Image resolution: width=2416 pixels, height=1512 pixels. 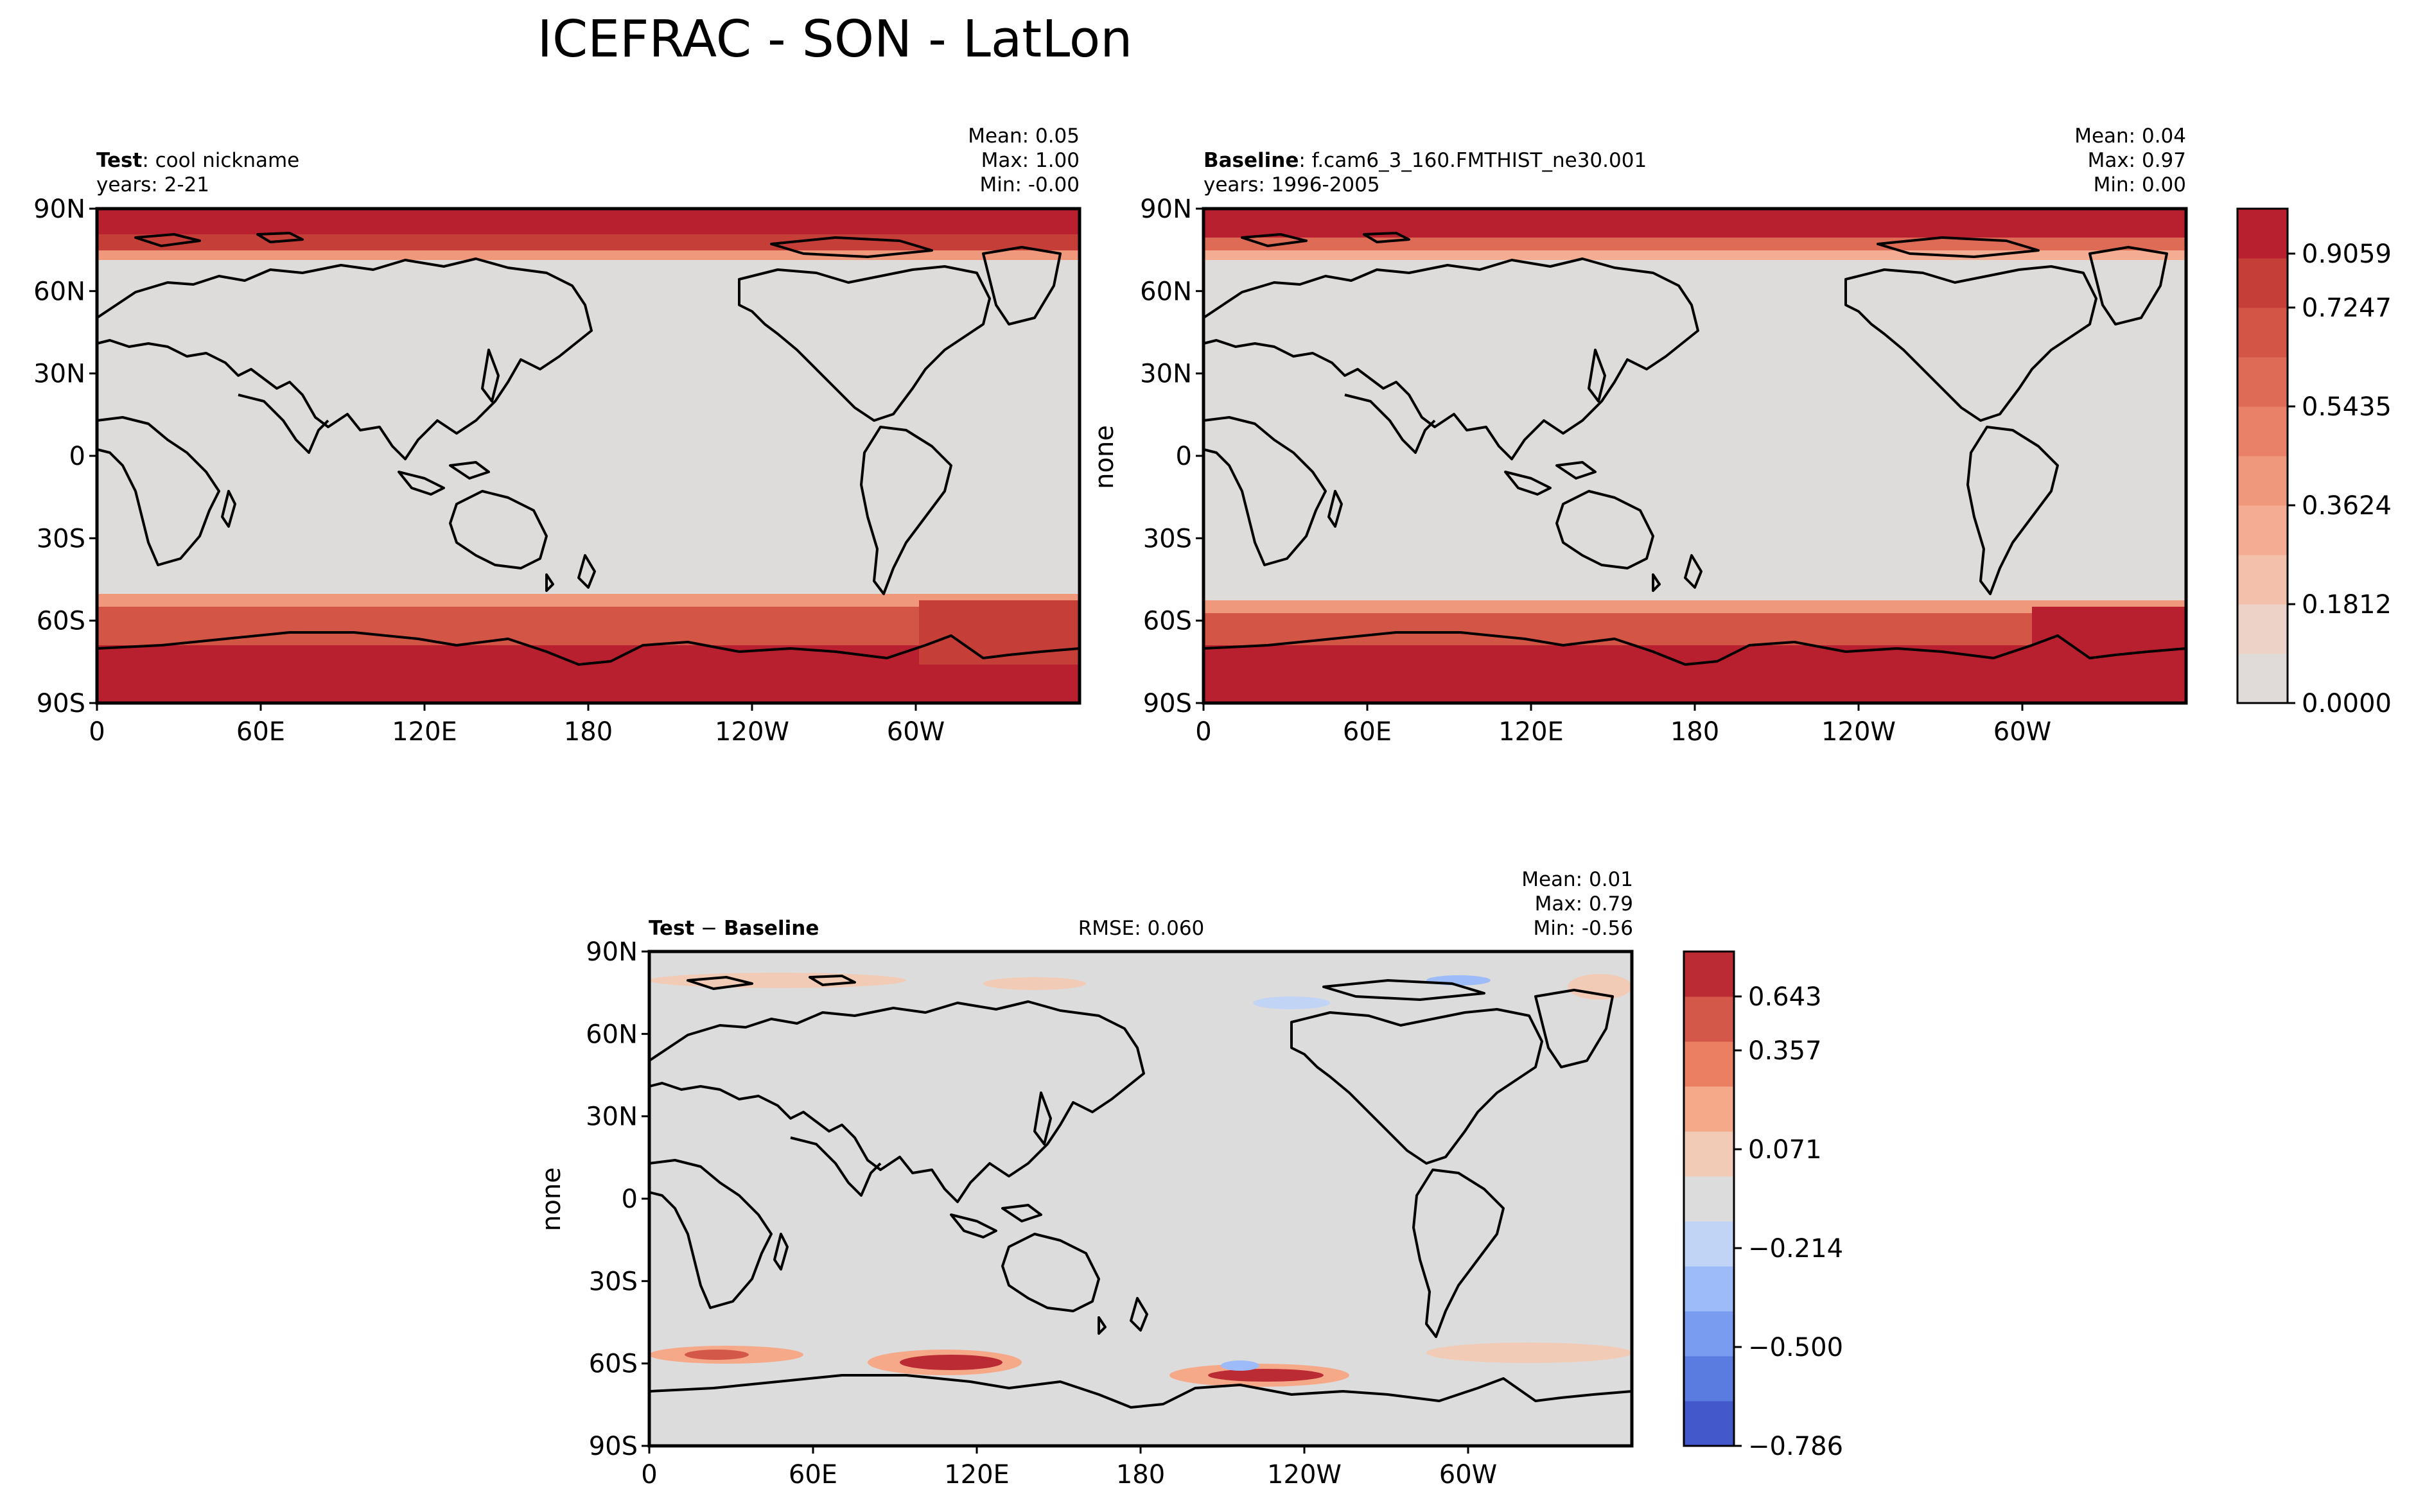 What do you see at coordinates (1140, 1199) in the screenshot?
I see `diff-map` at bounding box center [1140, 1199].